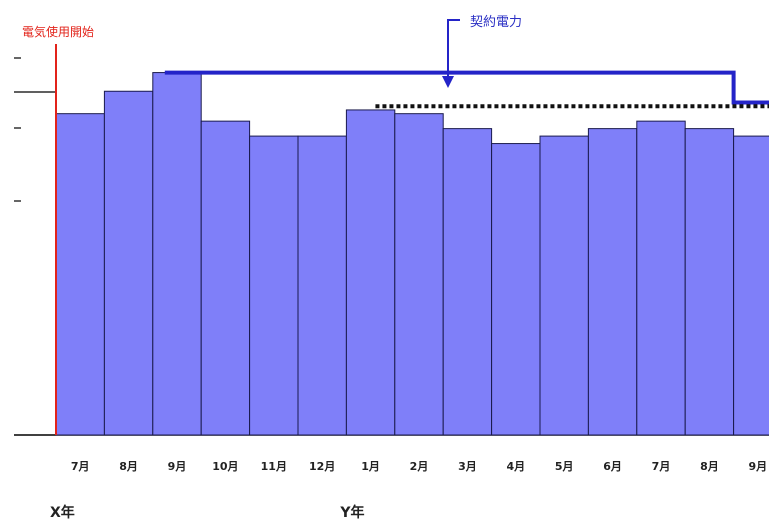  I want to click on x-tick-label: 1月, so click(370, 466).